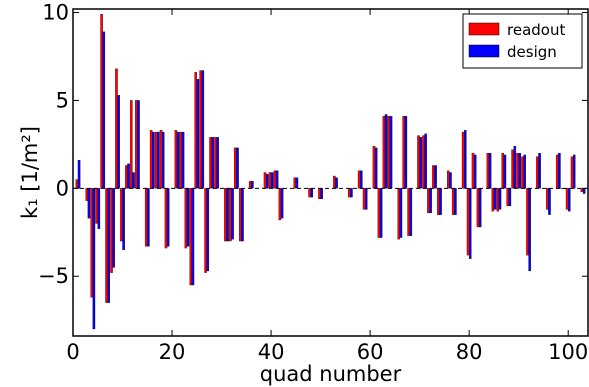 Image resolution: width=589 pixels, height=387 pixels. I want to click on y-axis-label: k₁ [1/m²], so click(30, 172).